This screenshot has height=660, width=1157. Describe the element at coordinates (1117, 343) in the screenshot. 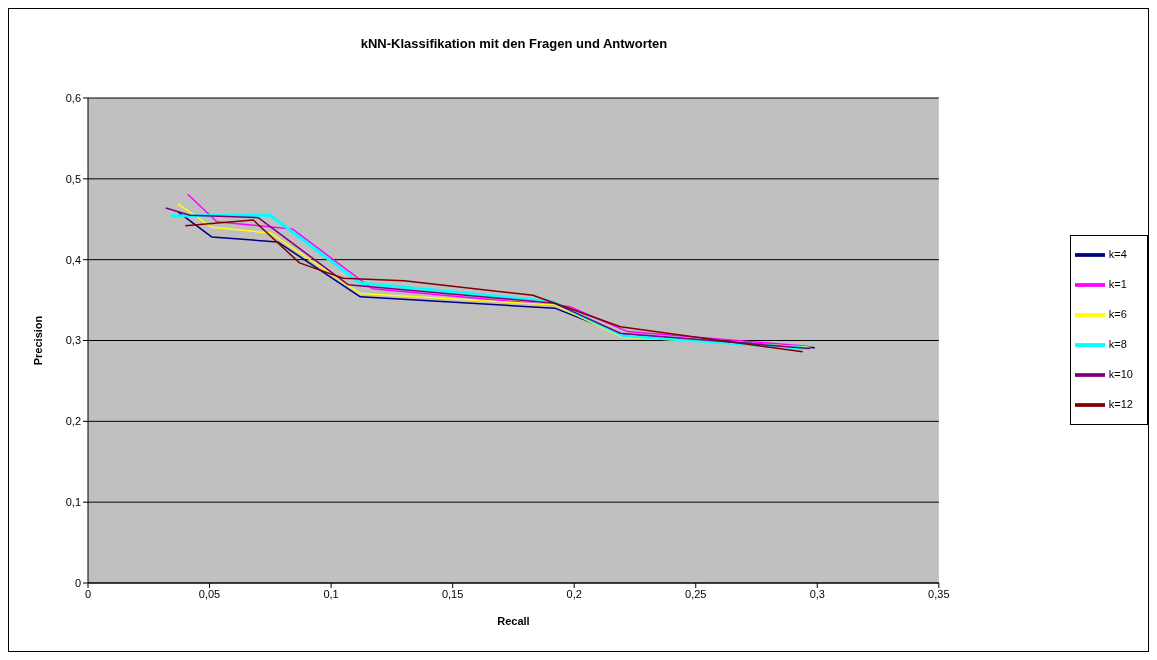

I see `legend-label: k=8` at that location.